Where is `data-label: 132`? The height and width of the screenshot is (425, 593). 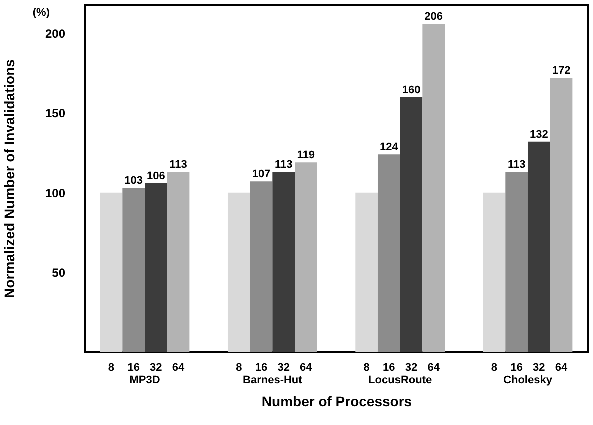
data-label: 132 is located at coordinates (539, 134).